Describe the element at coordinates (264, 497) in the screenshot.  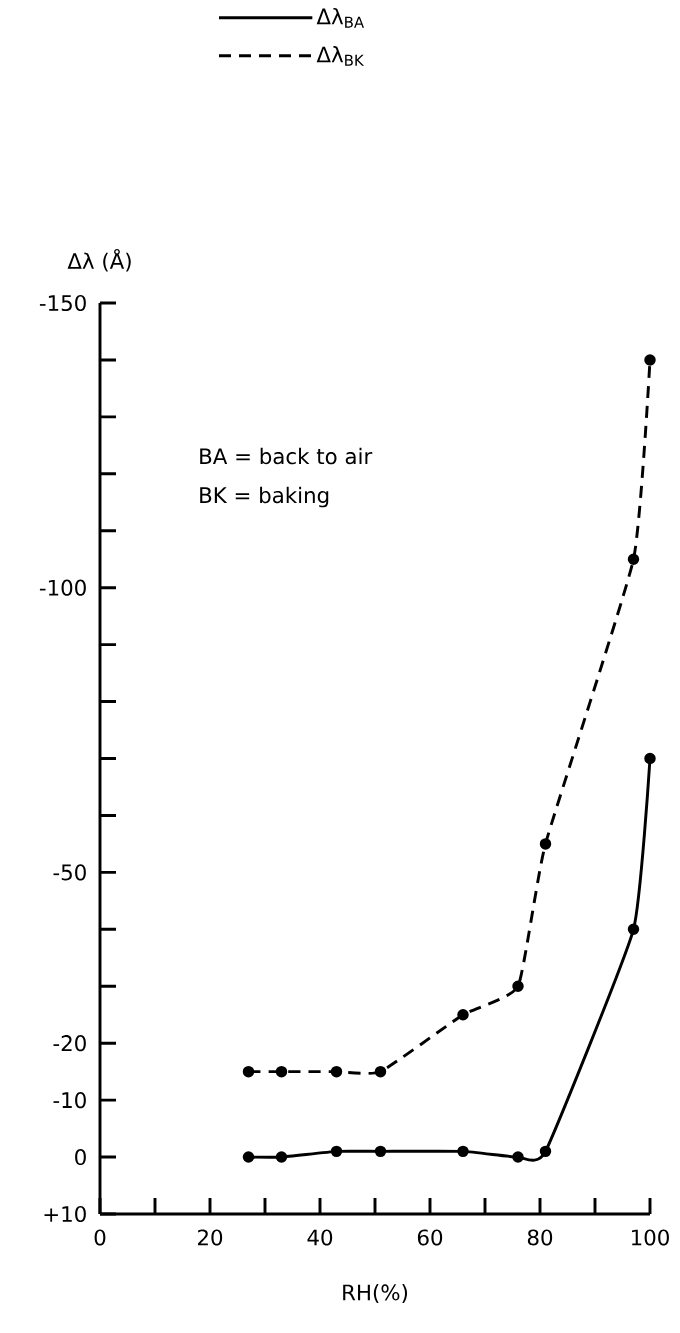
I see `annotation: BK = baking` at that location.